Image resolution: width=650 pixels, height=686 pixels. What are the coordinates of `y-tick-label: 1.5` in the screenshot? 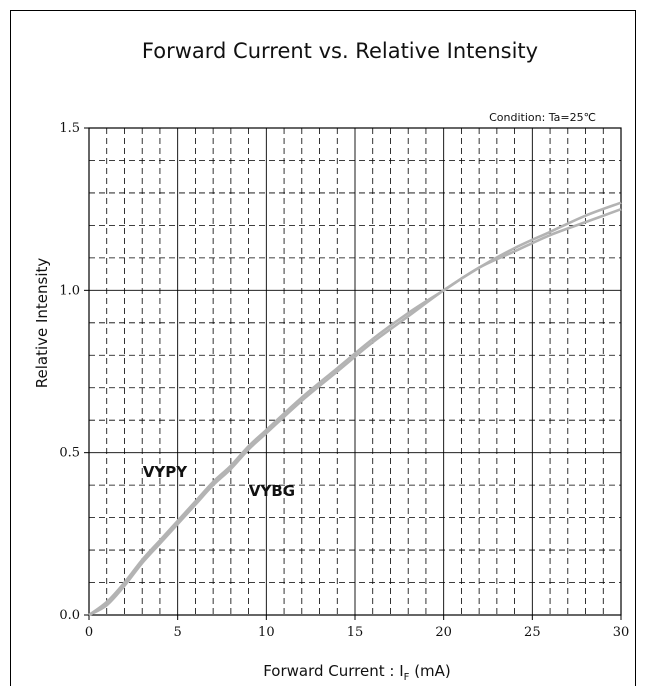 It's located at (69, 128).